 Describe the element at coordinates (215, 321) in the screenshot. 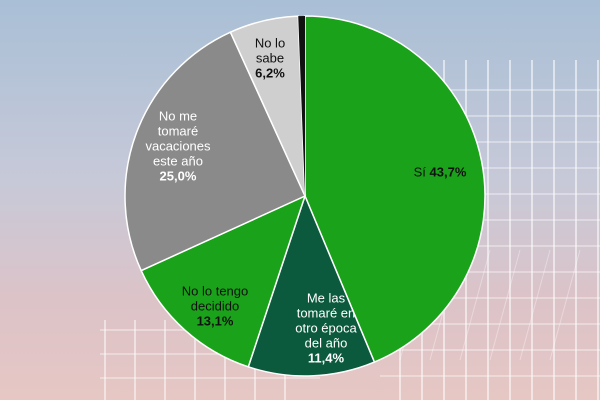

I see `slice-value-label: 13,1%` at that location.